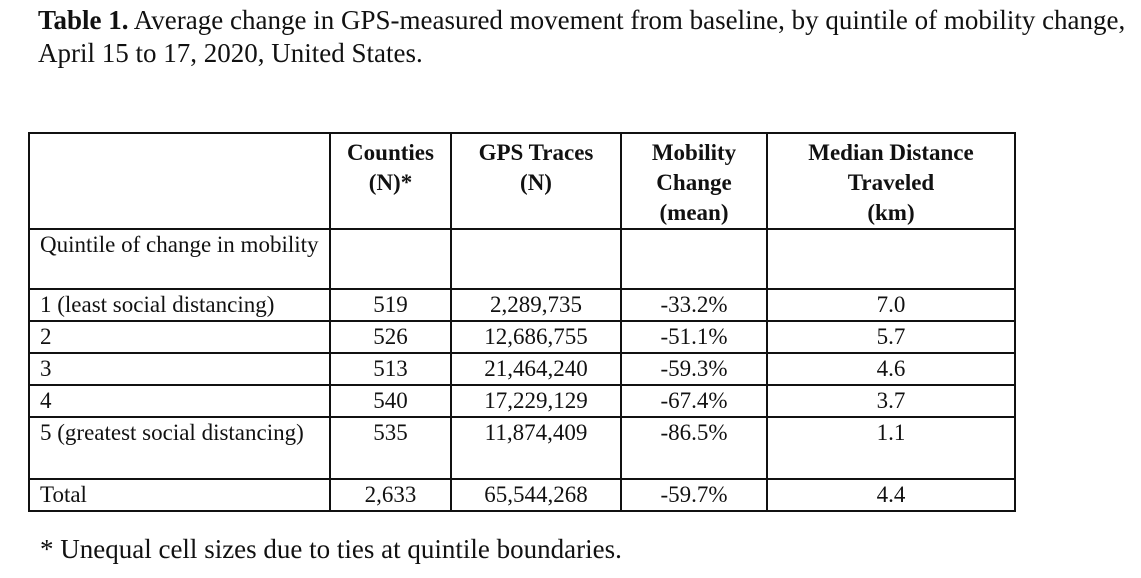 This screenshot has height=578, width=1141. Describe the element at coordinates (179, 448) in the screenshot. I see `row-label: 5 (greatest social distancing)` at that location.